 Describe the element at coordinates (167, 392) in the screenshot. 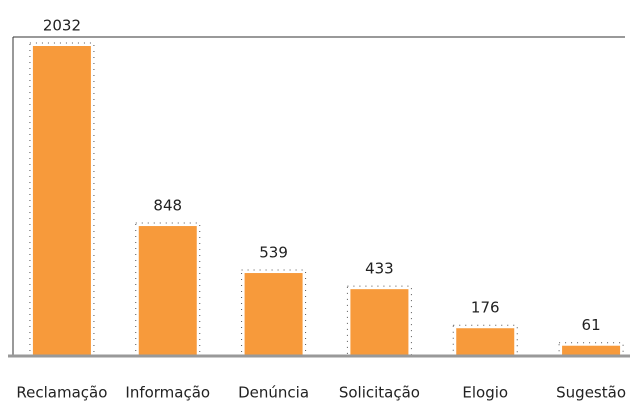

I see `x-tick-label: Informação` at that location.